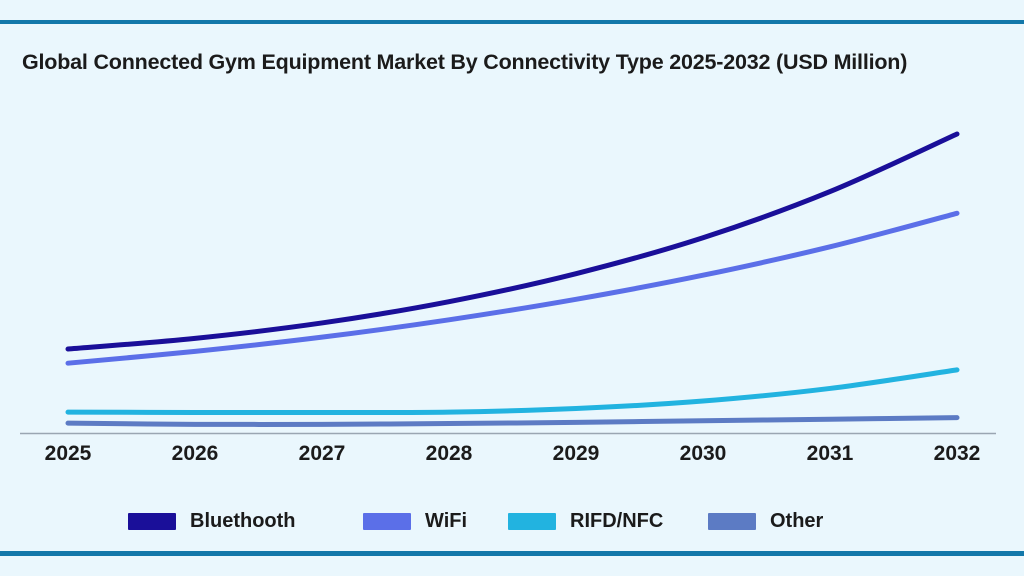 The height and width of the screenshot is (576, 1024). Describe the element at coordinates (68, 453) in the screenshot. I see `x-tick-label: 2025` at that location.